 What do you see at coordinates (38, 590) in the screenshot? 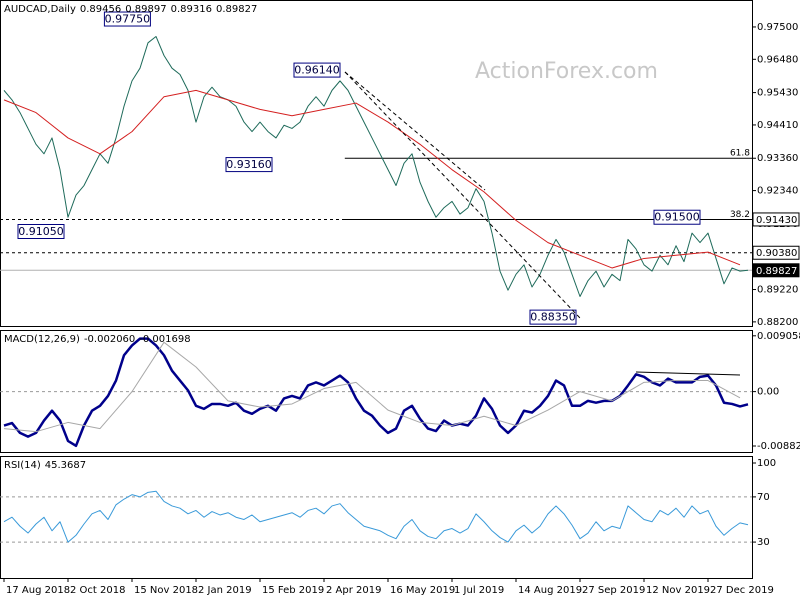
I see `x-tick-label: 17 Aug 2018` at bounding box center [38, 590].